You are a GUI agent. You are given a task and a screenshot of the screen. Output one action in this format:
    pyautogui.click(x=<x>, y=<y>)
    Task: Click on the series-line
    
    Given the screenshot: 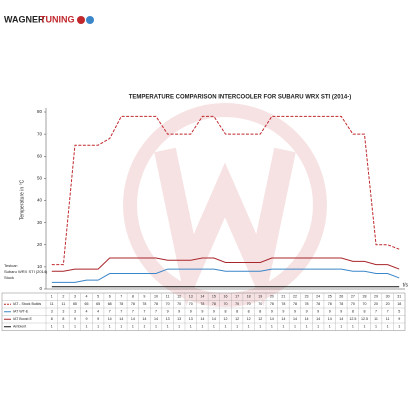 What is the action you would take?
    pyautogui.click(x=225, y=264)
    